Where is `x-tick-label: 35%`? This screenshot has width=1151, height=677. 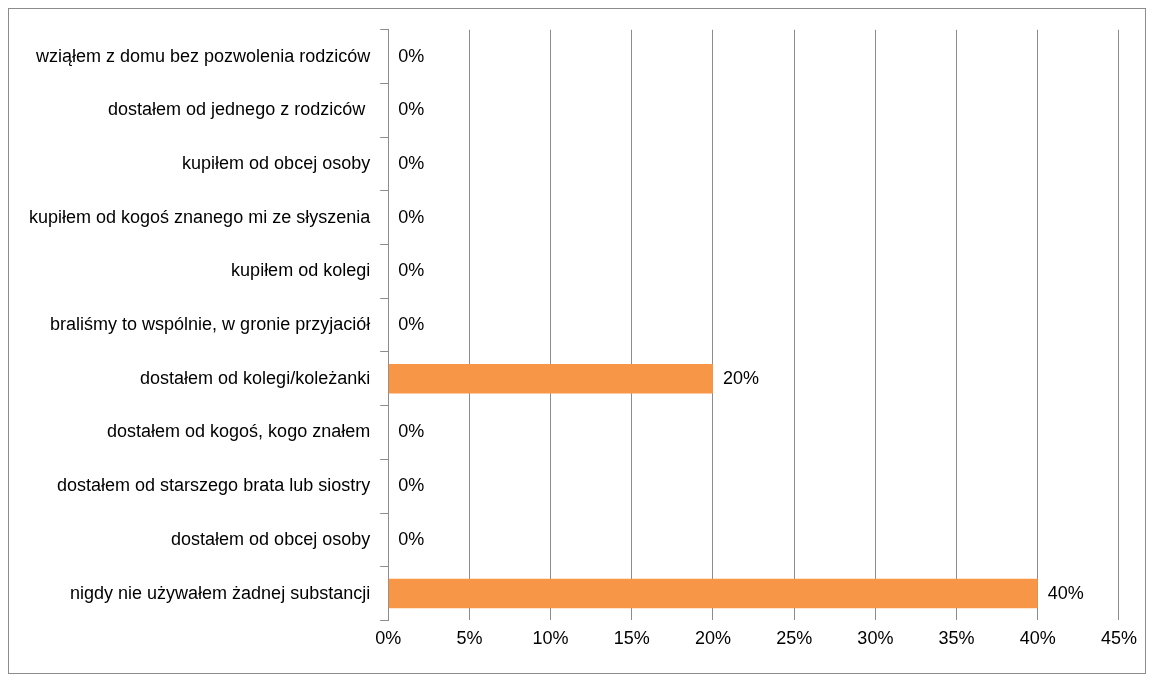 x-tick-label: 35% is located at coordinates (956, 638).